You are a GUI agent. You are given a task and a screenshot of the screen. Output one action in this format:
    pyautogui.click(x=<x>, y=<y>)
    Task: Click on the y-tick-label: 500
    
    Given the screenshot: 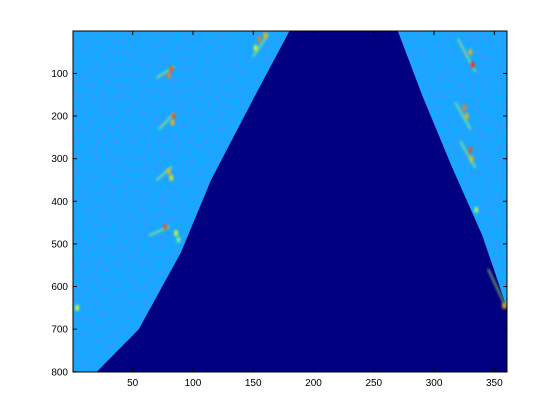 What is the action you would take?
    pyautogui.click(x=59, y=244)
    